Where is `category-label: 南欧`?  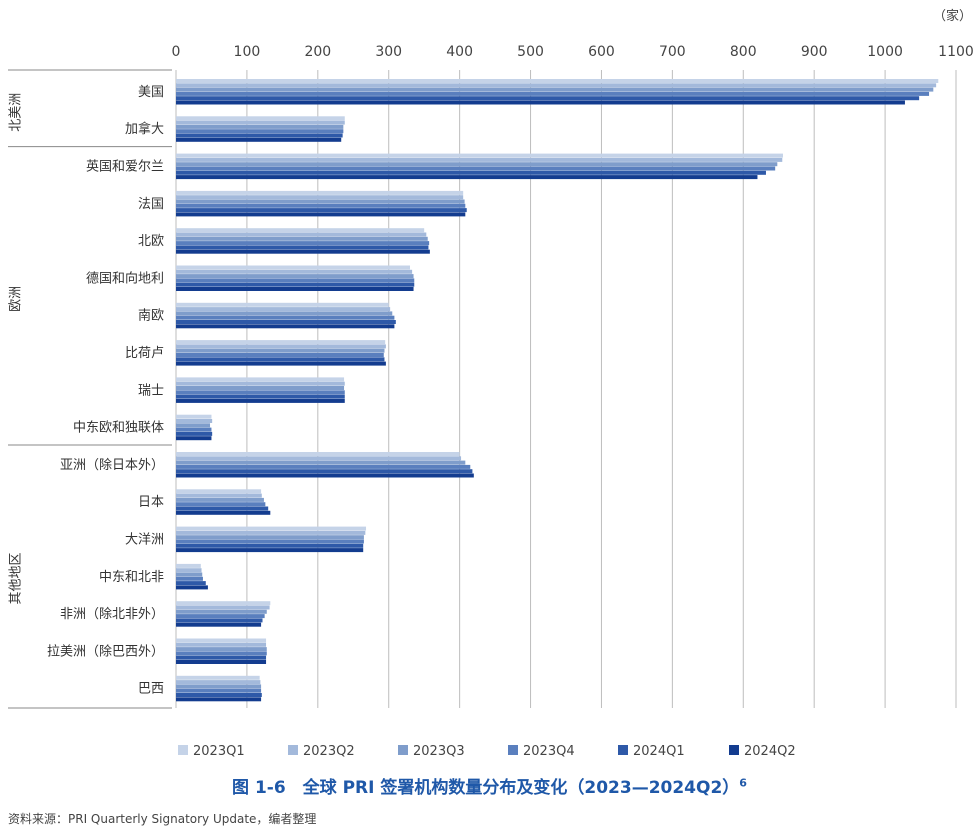
category-label: 南欧 is located at coordinates (151, 316).